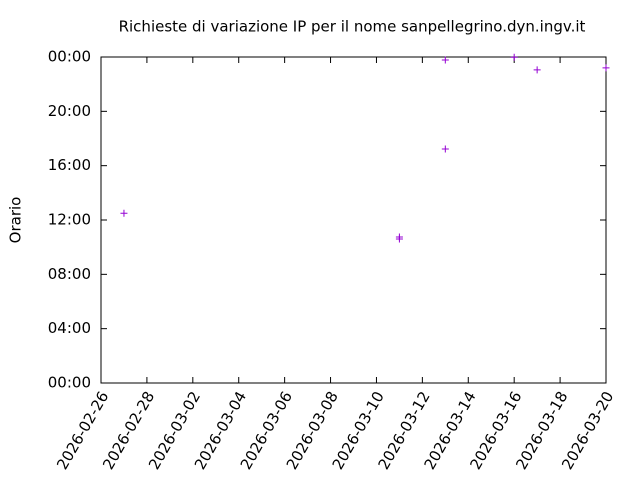  What do you see at coordinates (69, 328) in the screenshot?
I see `y-tick-label: 04:00` at bounding box center [69, 328].